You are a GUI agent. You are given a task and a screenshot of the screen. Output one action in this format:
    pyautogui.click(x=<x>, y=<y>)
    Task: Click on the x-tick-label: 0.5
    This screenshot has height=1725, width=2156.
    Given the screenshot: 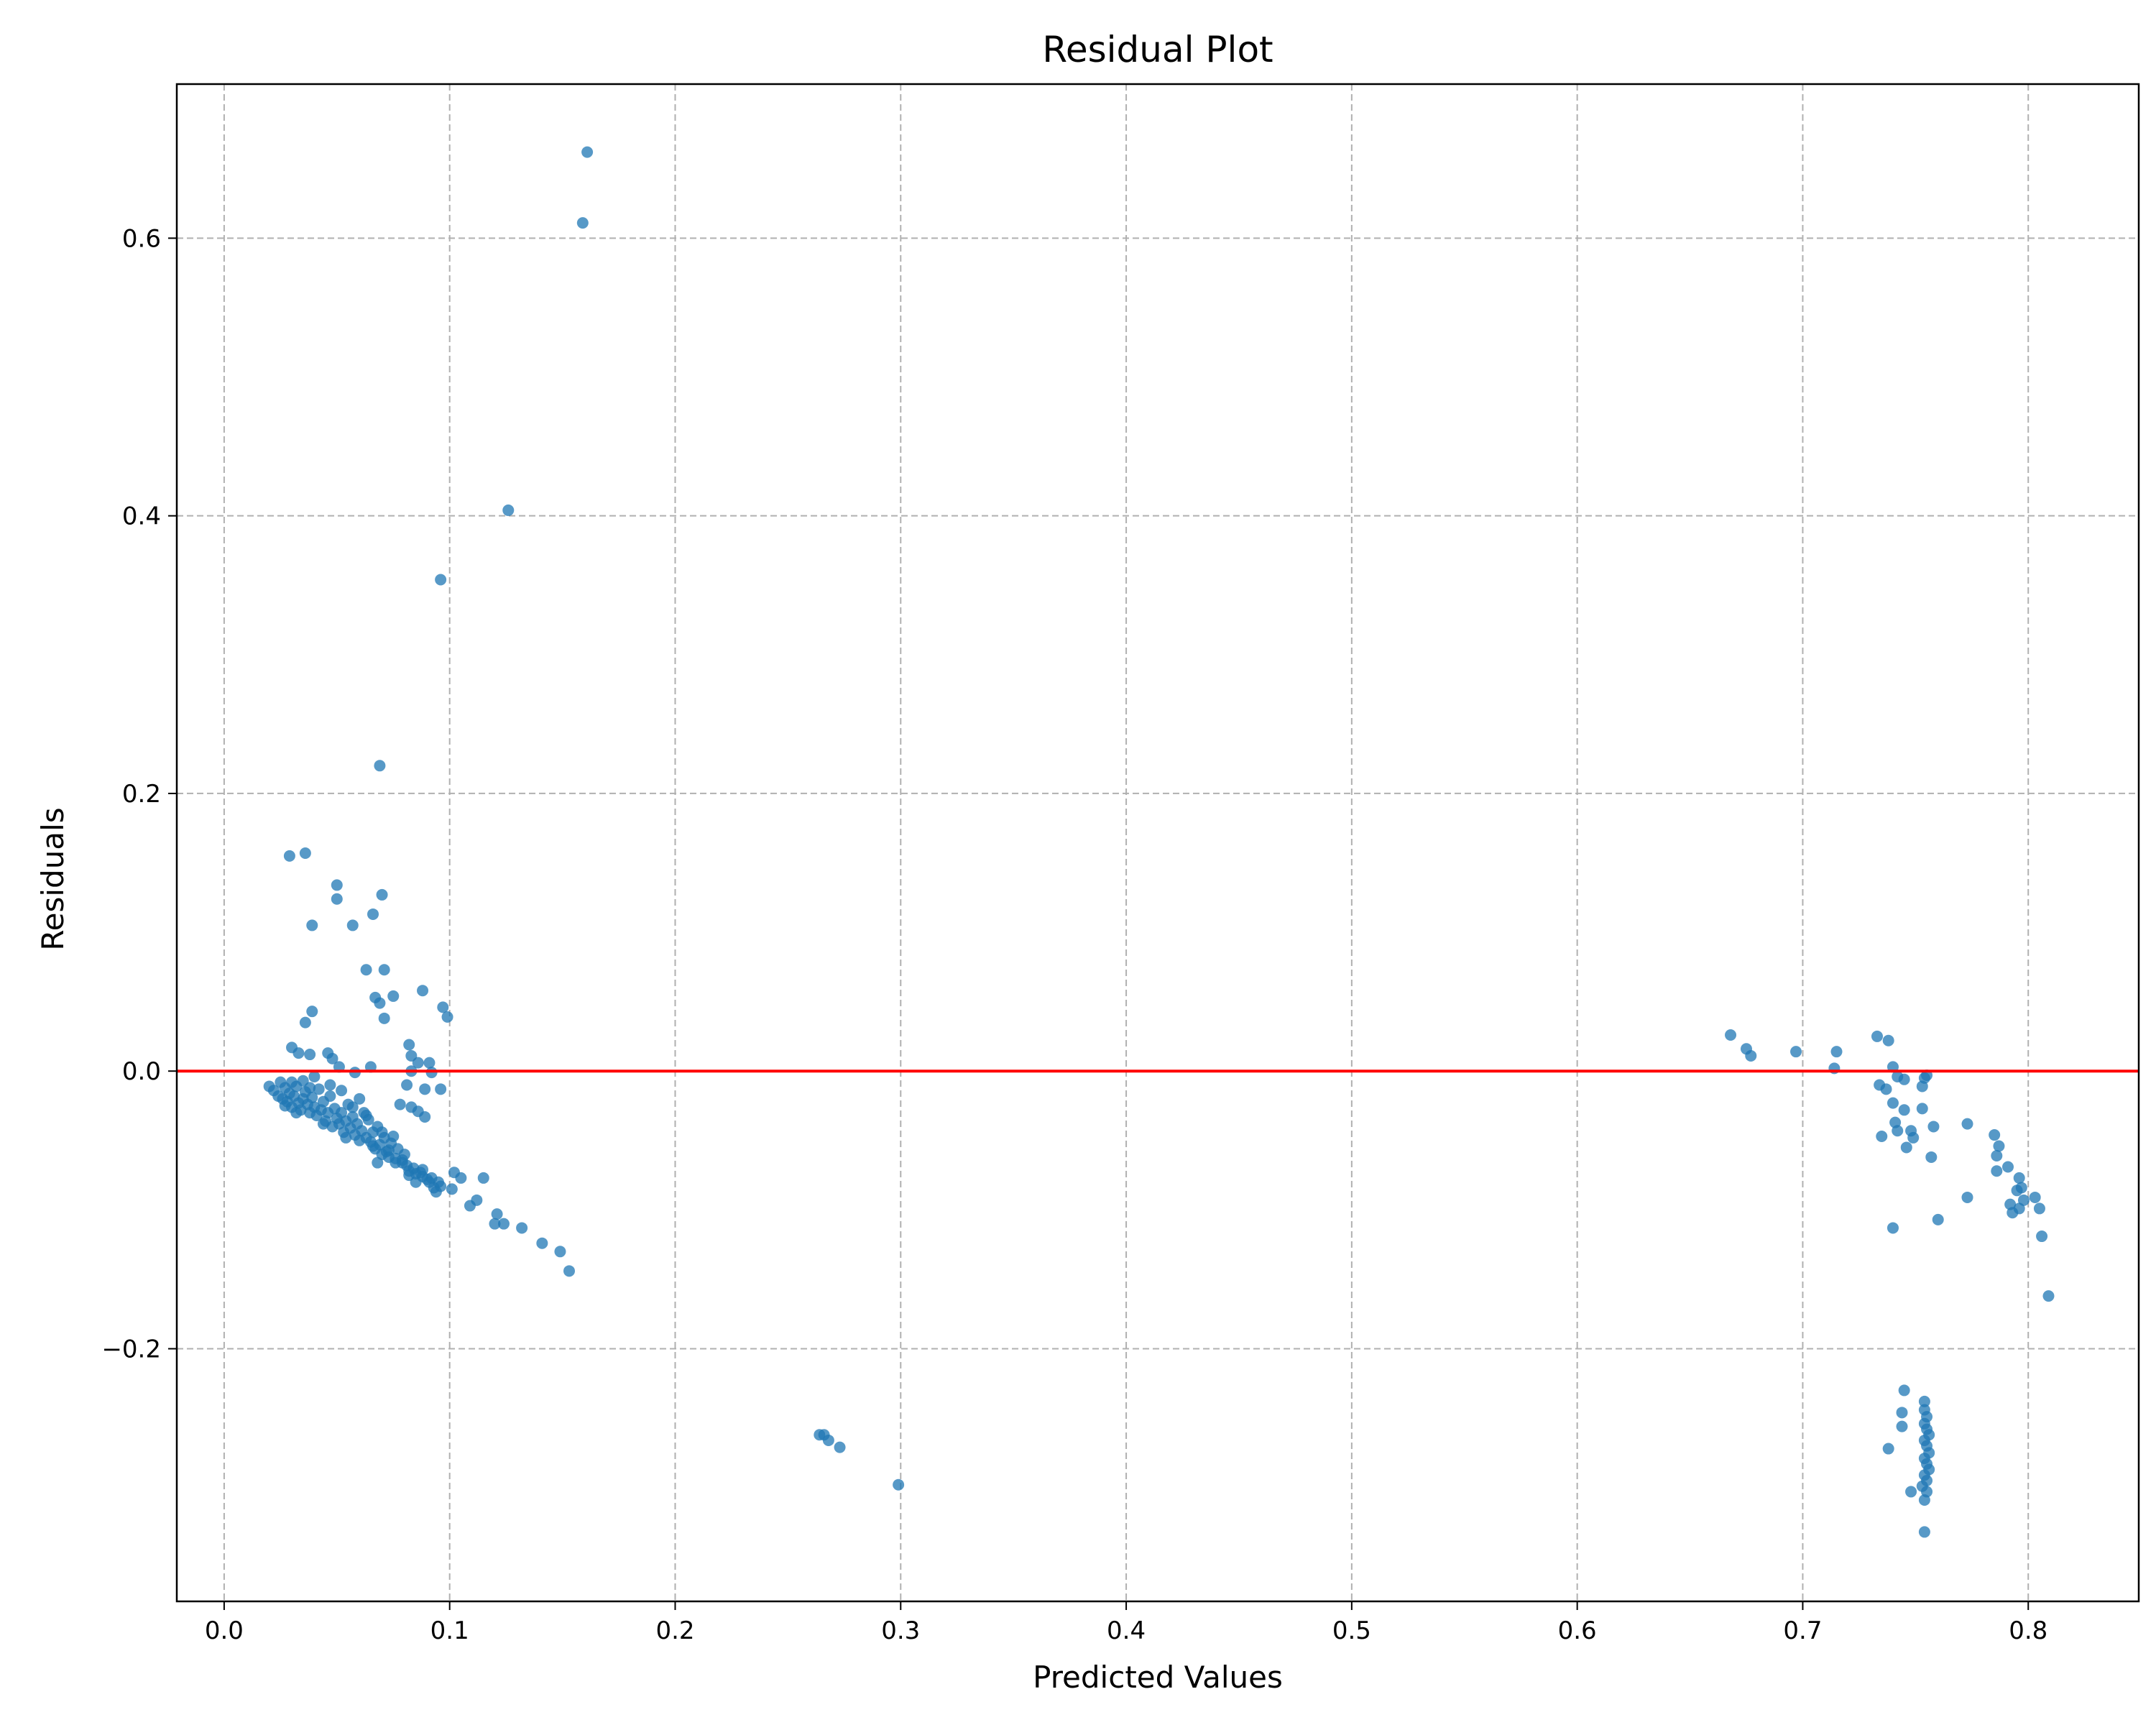 What is the action you would take?
    pyautogui.click(x=1352, y=1630)
    